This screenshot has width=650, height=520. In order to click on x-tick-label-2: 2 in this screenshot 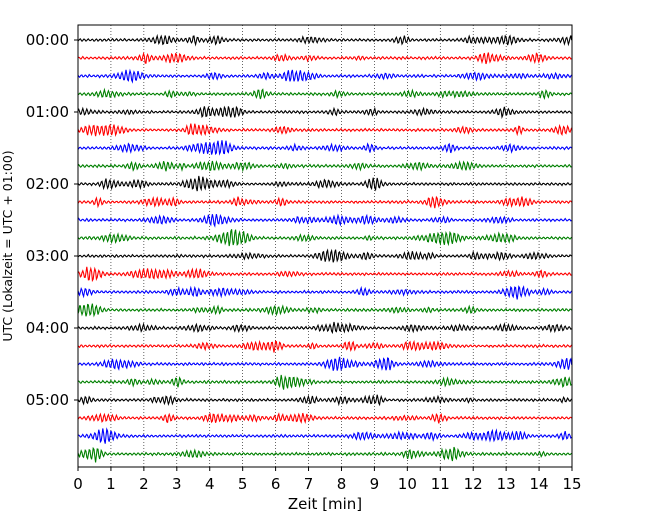, I will do `click(144, 484)`.